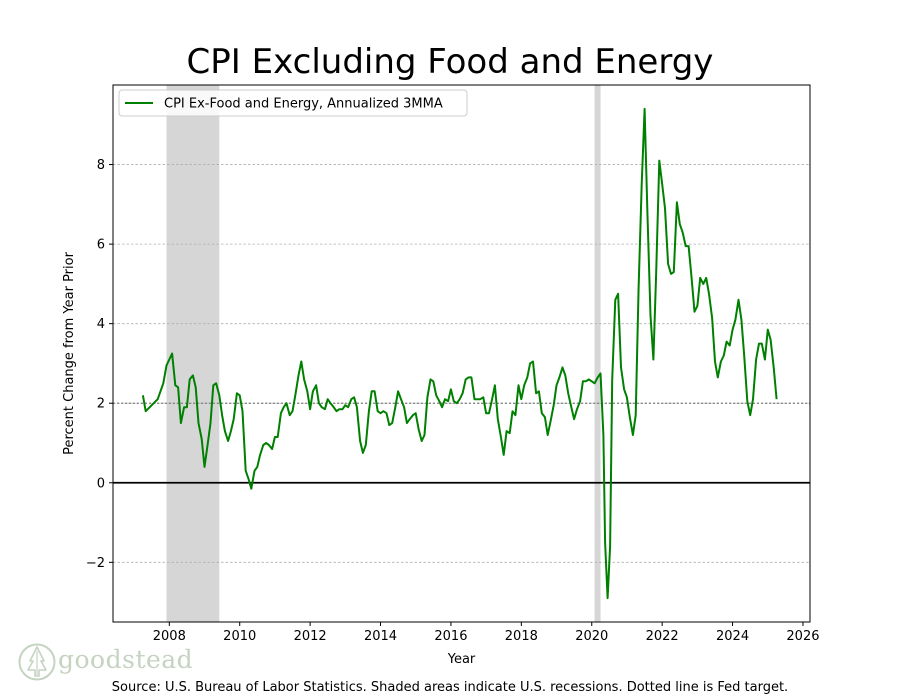  What do you see at coordinates (239, 636) in the screenshot?
I see `x-tick-label: 2010` at bounding box center [239, 636].